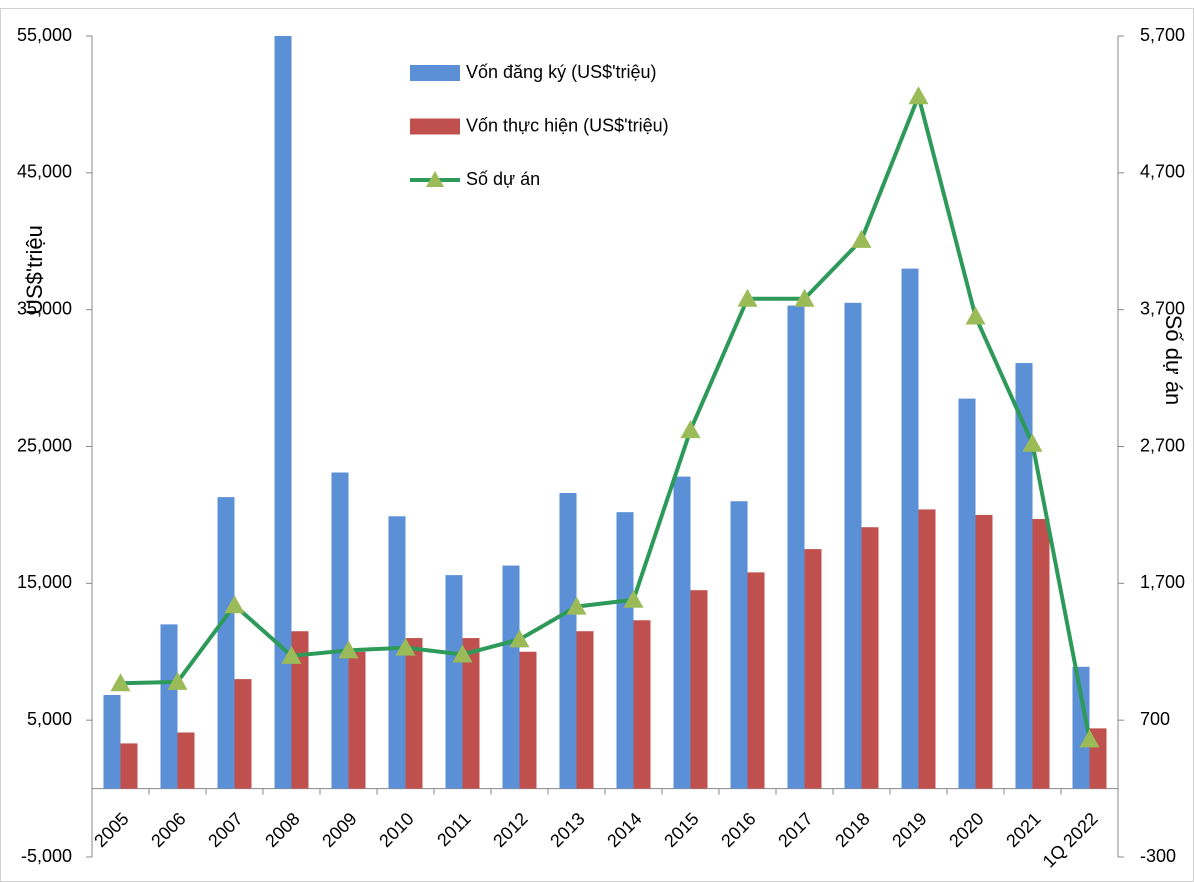  Describe the element at coordinates (909, 830) in the screenshot. I see `x-tick-label: 2019` at that location.